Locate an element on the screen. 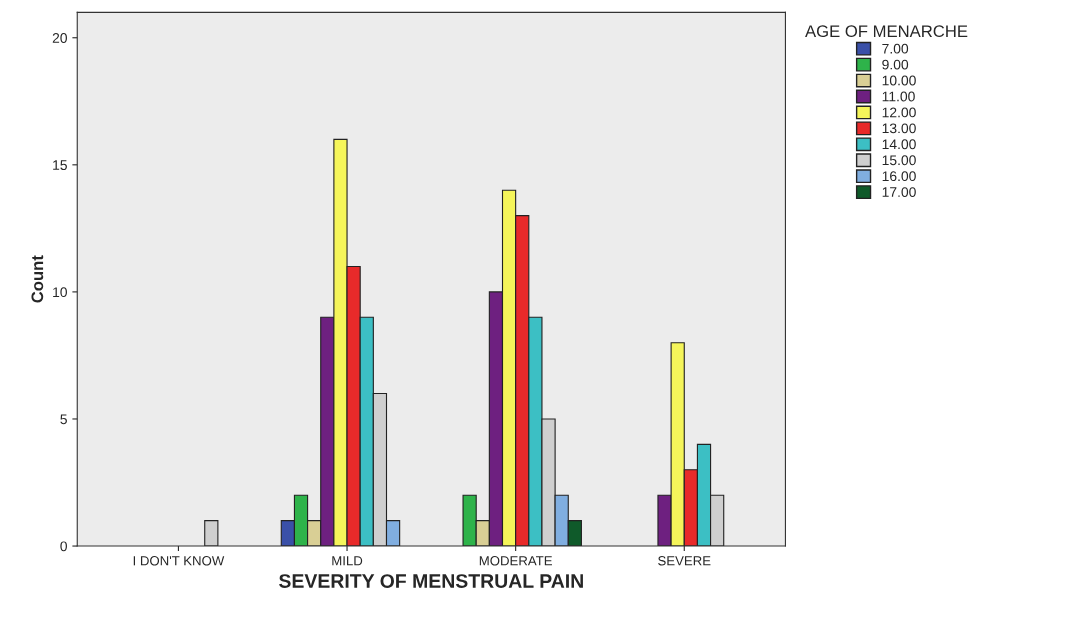  x-tick-label: I DON'T KNOW is located at coordinates (179, 561).